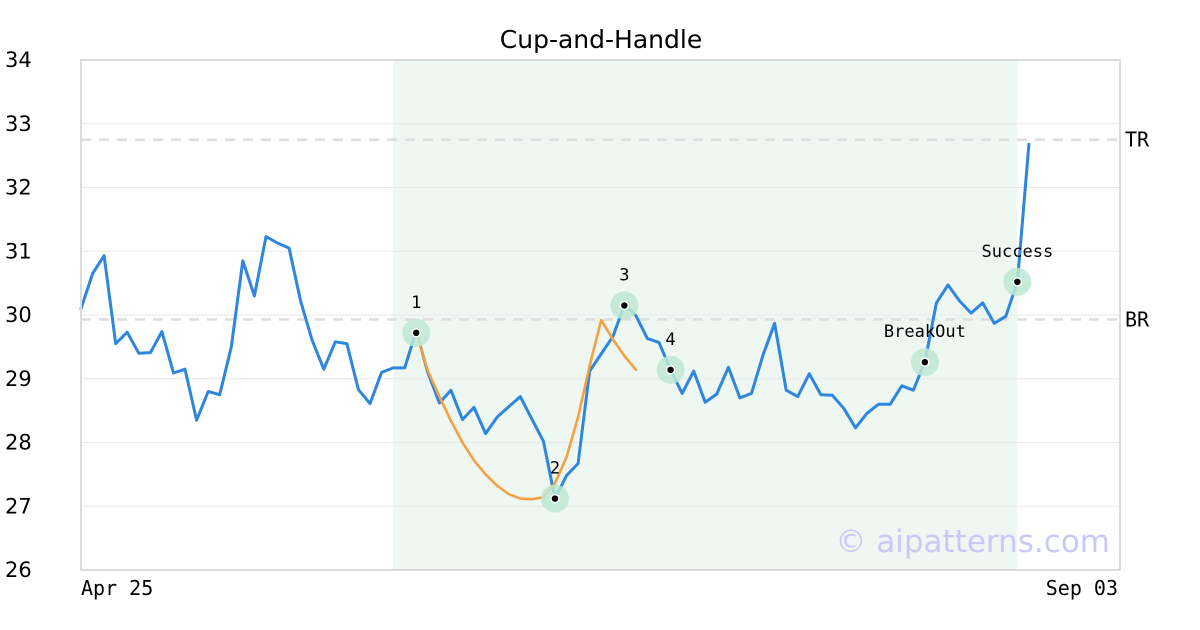  I want to click on y-axis-ticks: 26 27 28 29 30 31 32 33 34, so click(18, 315).